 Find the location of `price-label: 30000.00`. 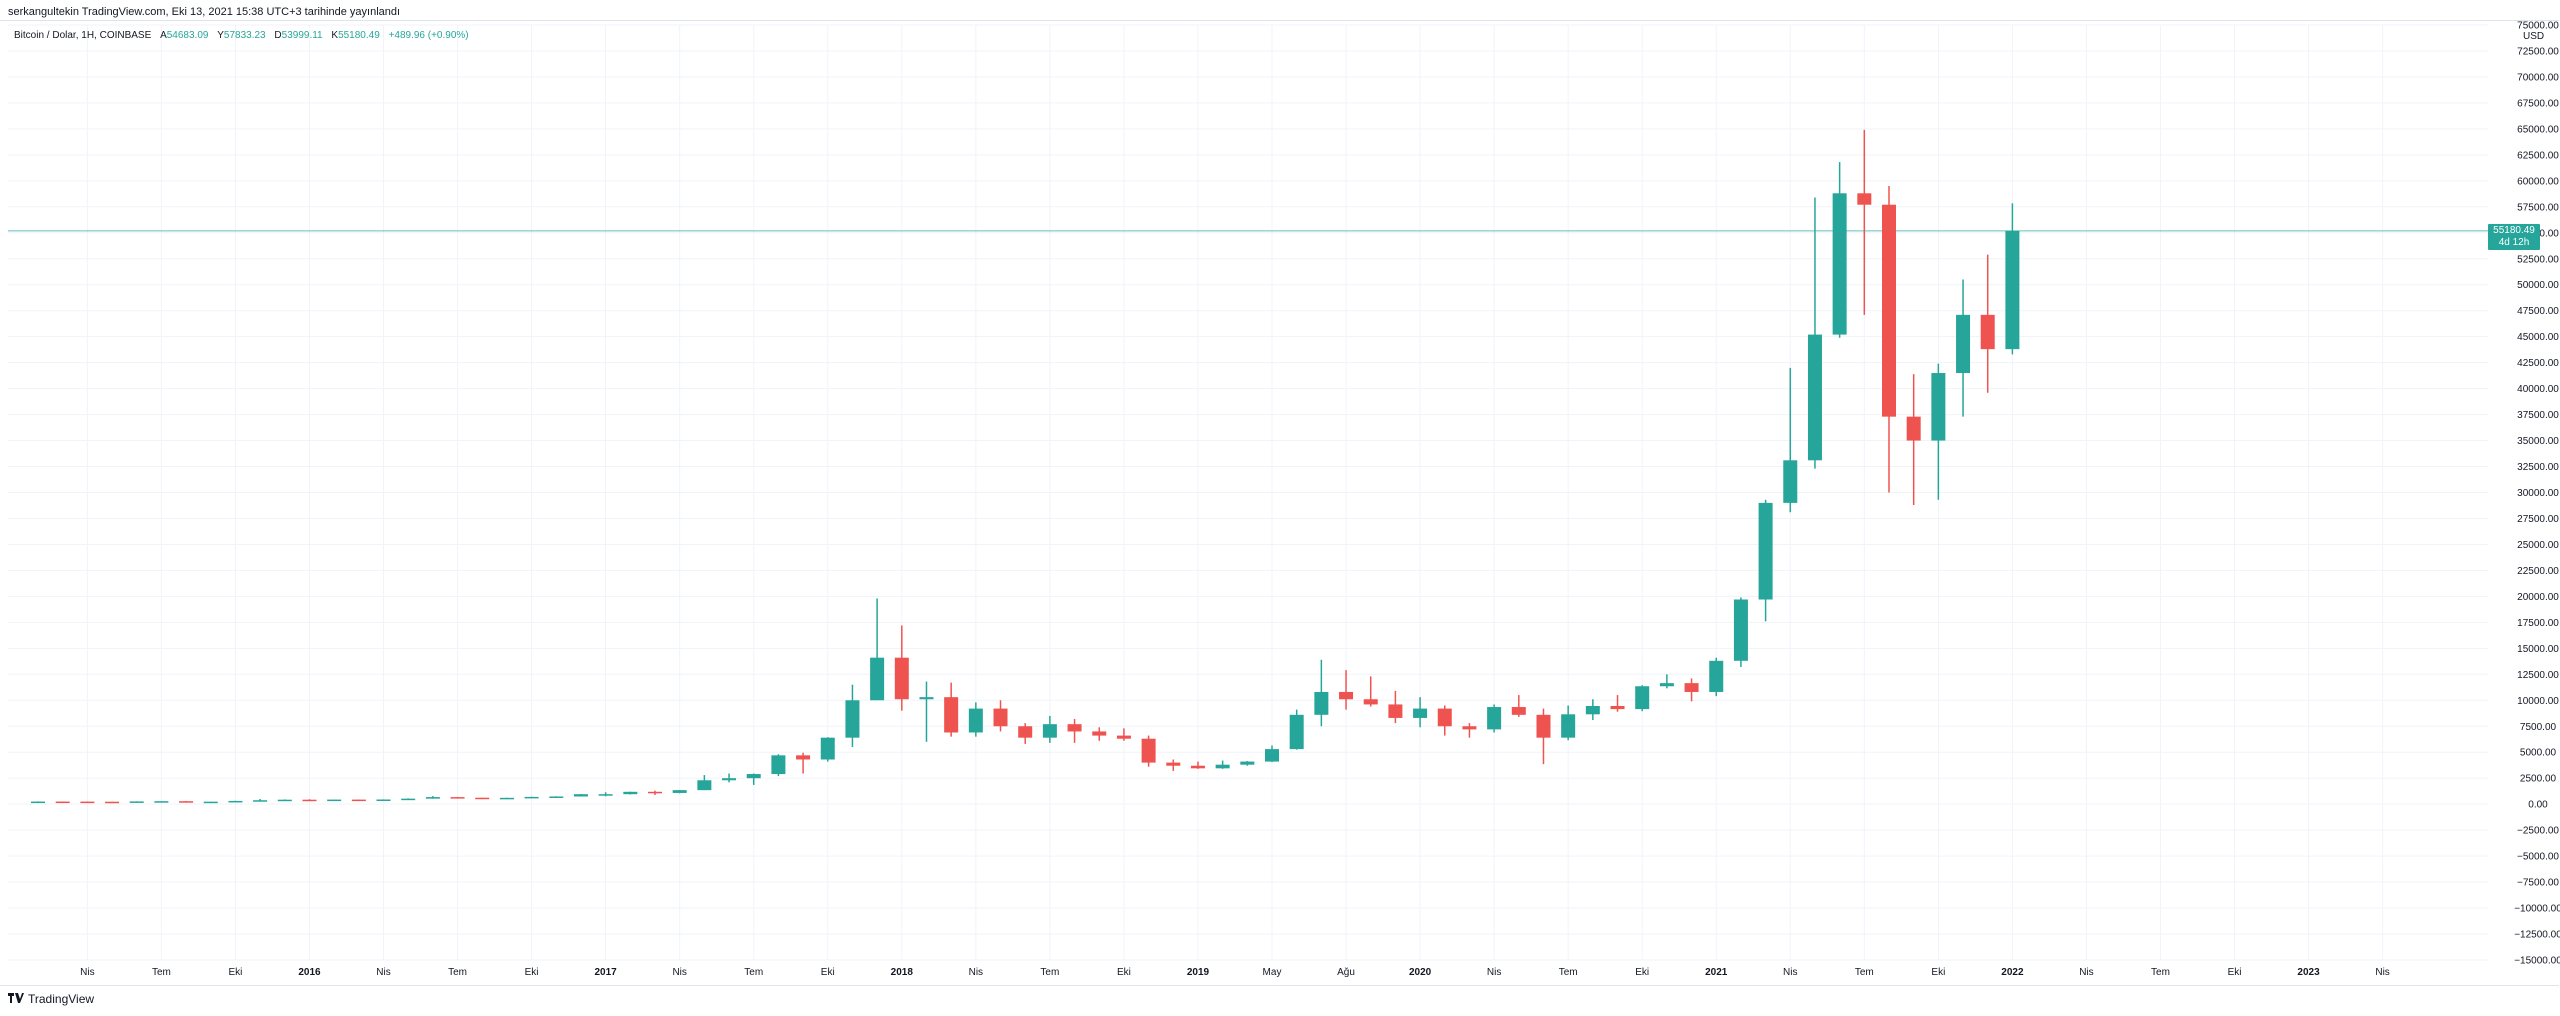

price-label: 30000.00 is located at coordinates (2538, 493).